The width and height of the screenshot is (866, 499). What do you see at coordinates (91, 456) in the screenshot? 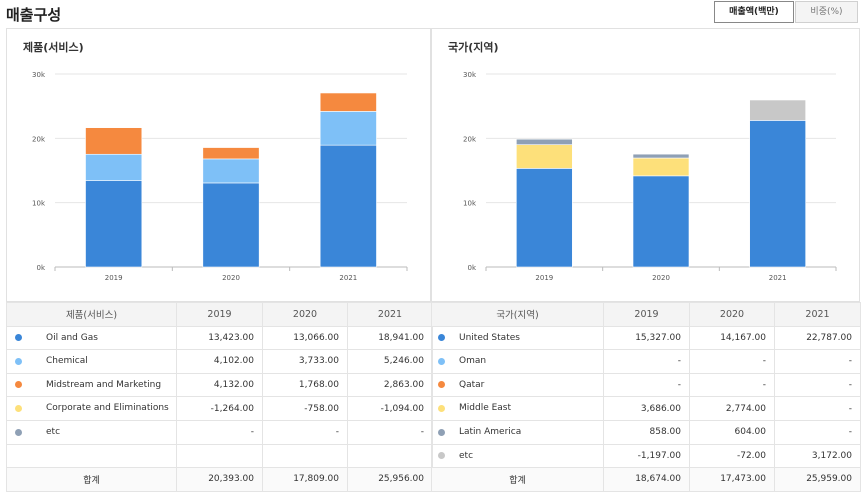
I see `product-name-cell` at bounding box center [91, 456].